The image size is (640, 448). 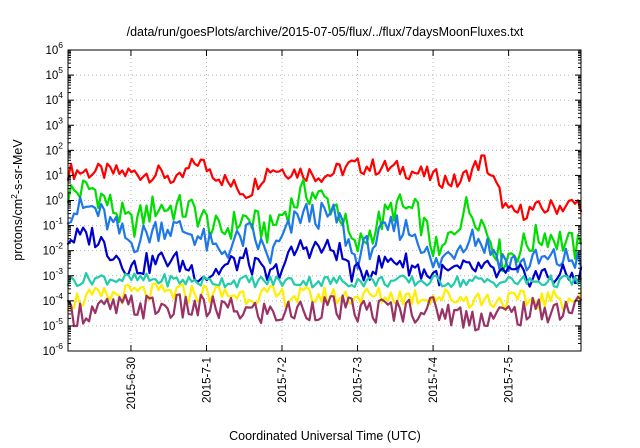 I want to click on y-tick-label: 10⁻², so click(x=53, y=249).